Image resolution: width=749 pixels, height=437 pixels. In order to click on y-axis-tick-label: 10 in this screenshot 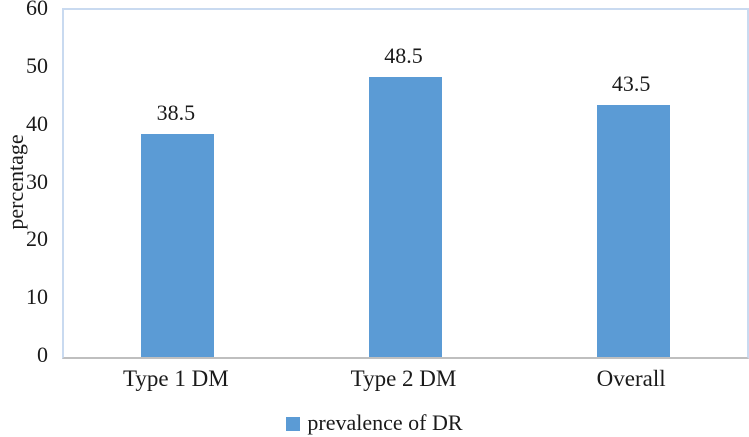, I will do `click(37, 297)`.